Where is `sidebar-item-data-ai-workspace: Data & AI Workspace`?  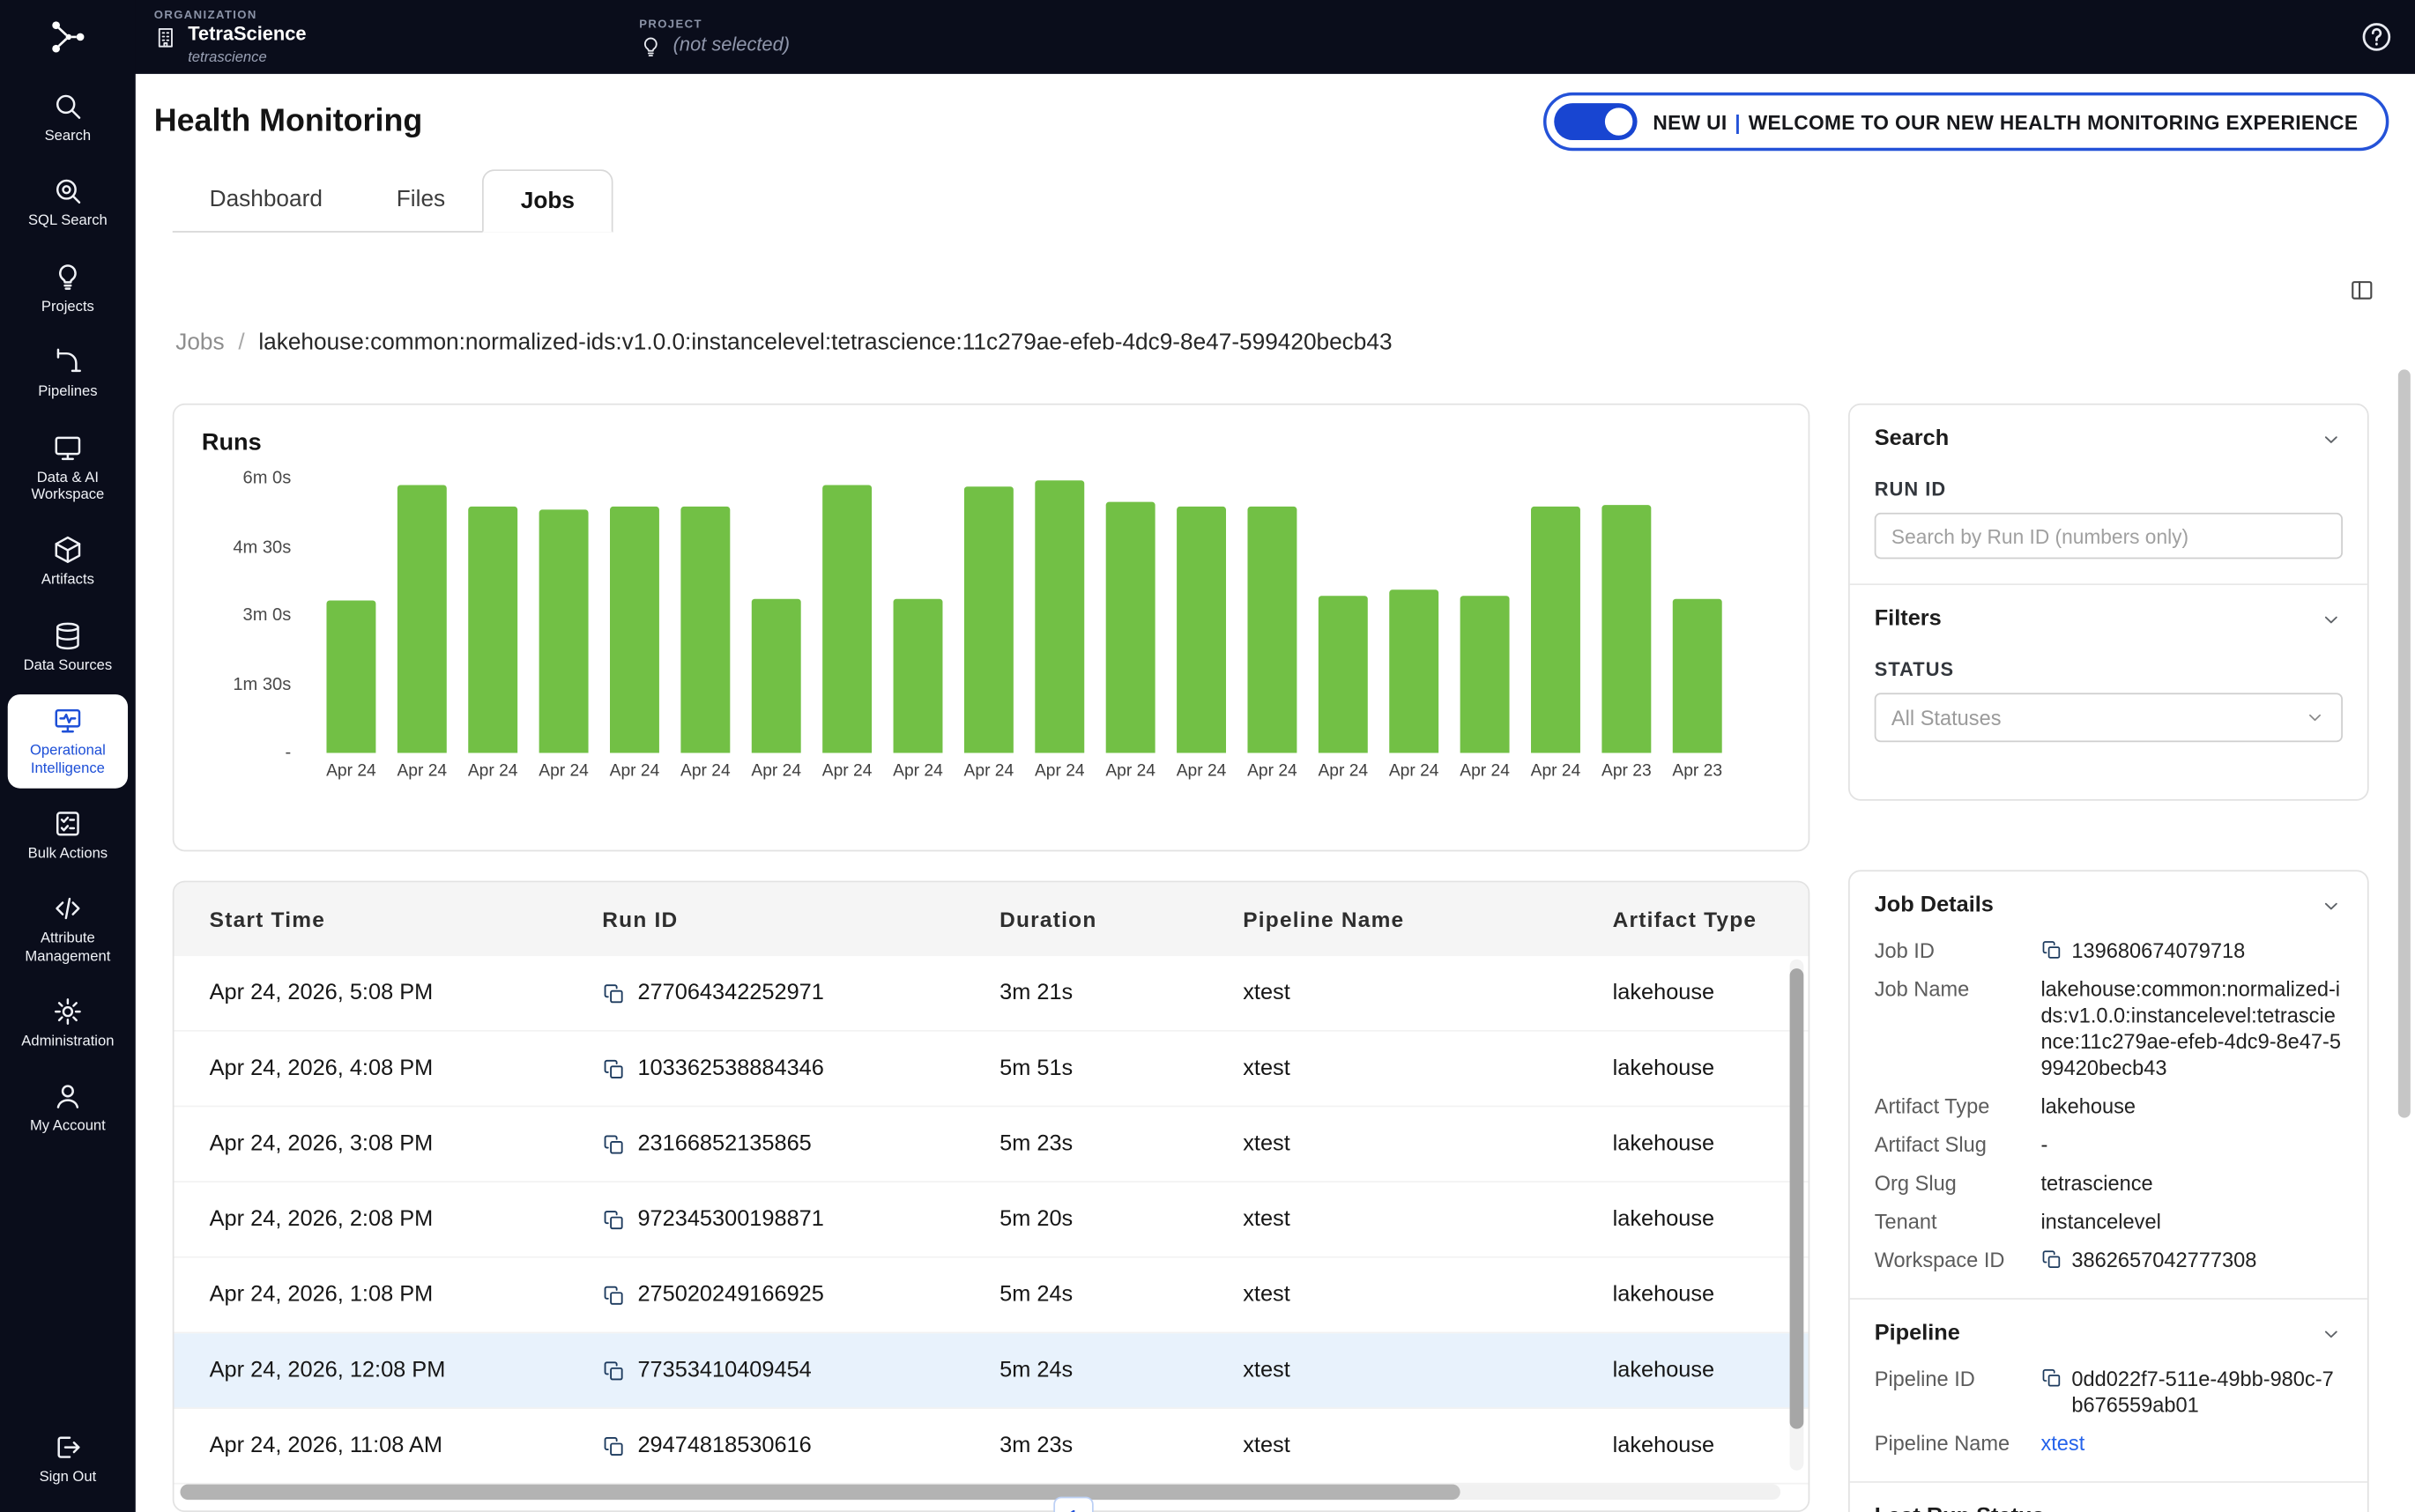
sidebar-item-data-ai-workspace: Data & AI Workspace is located at coordinates (68, 468).